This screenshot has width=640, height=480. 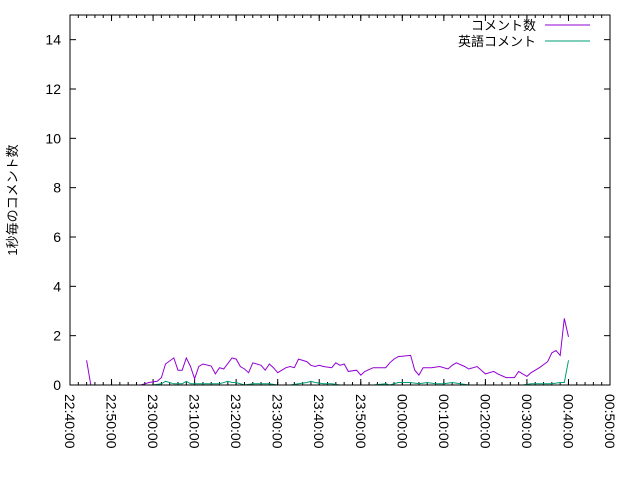 I want to click on x-tick-label: 23:40:00, so click(x=319, y=421).